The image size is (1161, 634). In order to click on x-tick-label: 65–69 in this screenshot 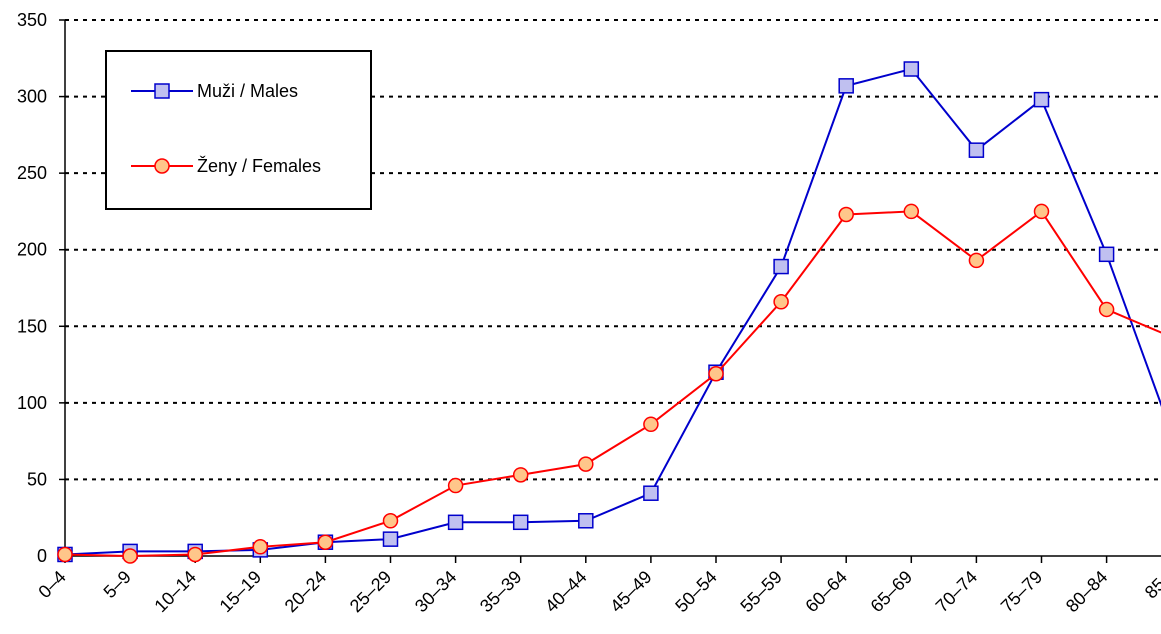, I will do `click(892, 592)`.